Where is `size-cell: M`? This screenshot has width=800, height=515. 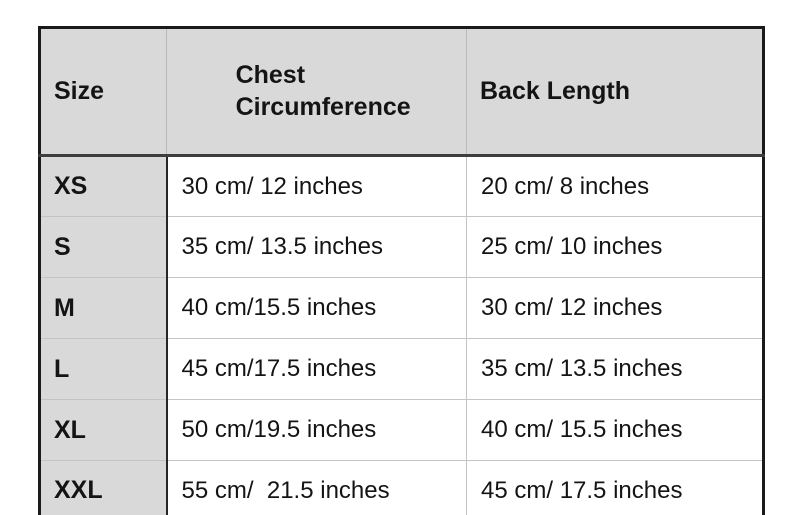 size-cell: M is located at coordinates (103, 308).